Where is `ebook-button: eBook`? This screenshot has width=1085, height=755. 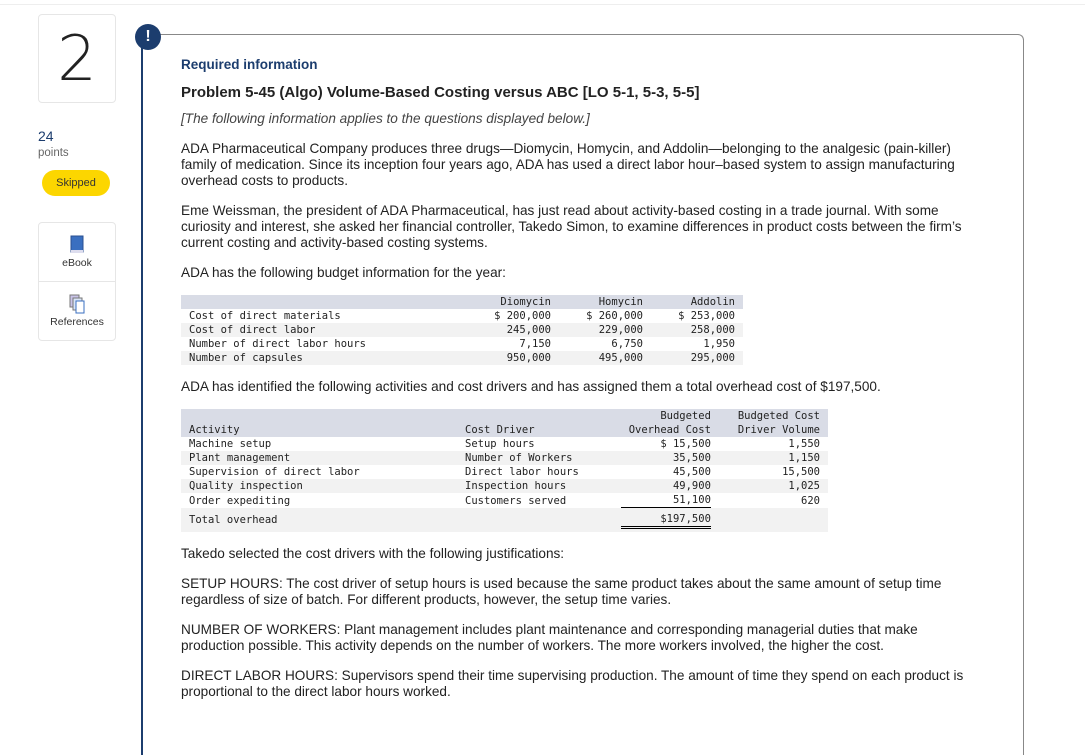
ebook-button: eBook is located at coordinates (77, 252).